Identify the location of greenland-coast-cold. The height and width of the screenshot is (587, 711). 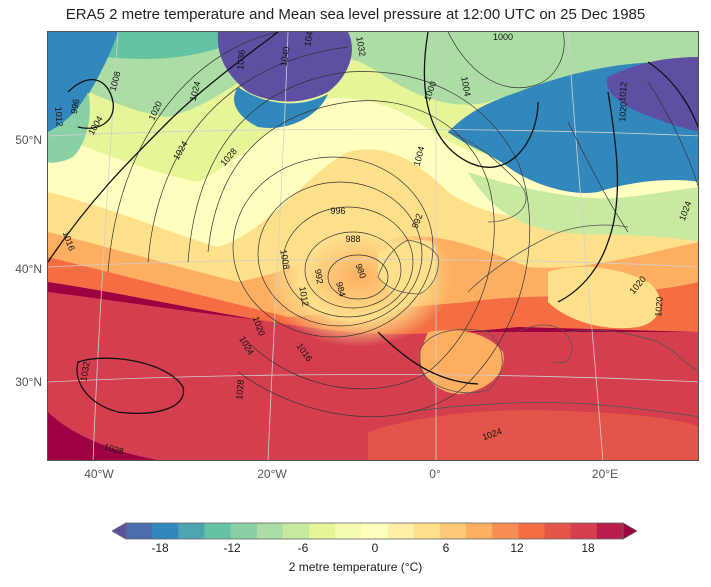
(281, 107).